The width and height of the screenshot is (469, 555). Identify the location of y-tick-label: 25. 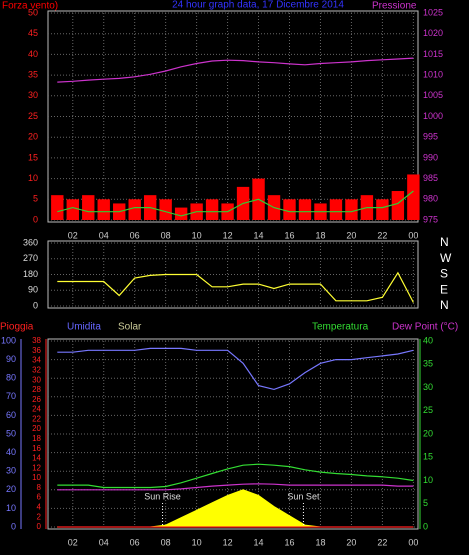
(428, 410).